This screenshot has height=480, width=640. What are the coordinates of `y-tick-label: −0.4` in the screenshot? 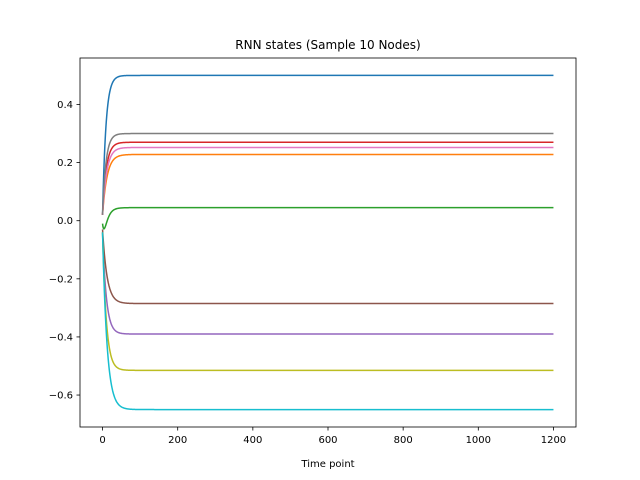 It's located at (61, 337).